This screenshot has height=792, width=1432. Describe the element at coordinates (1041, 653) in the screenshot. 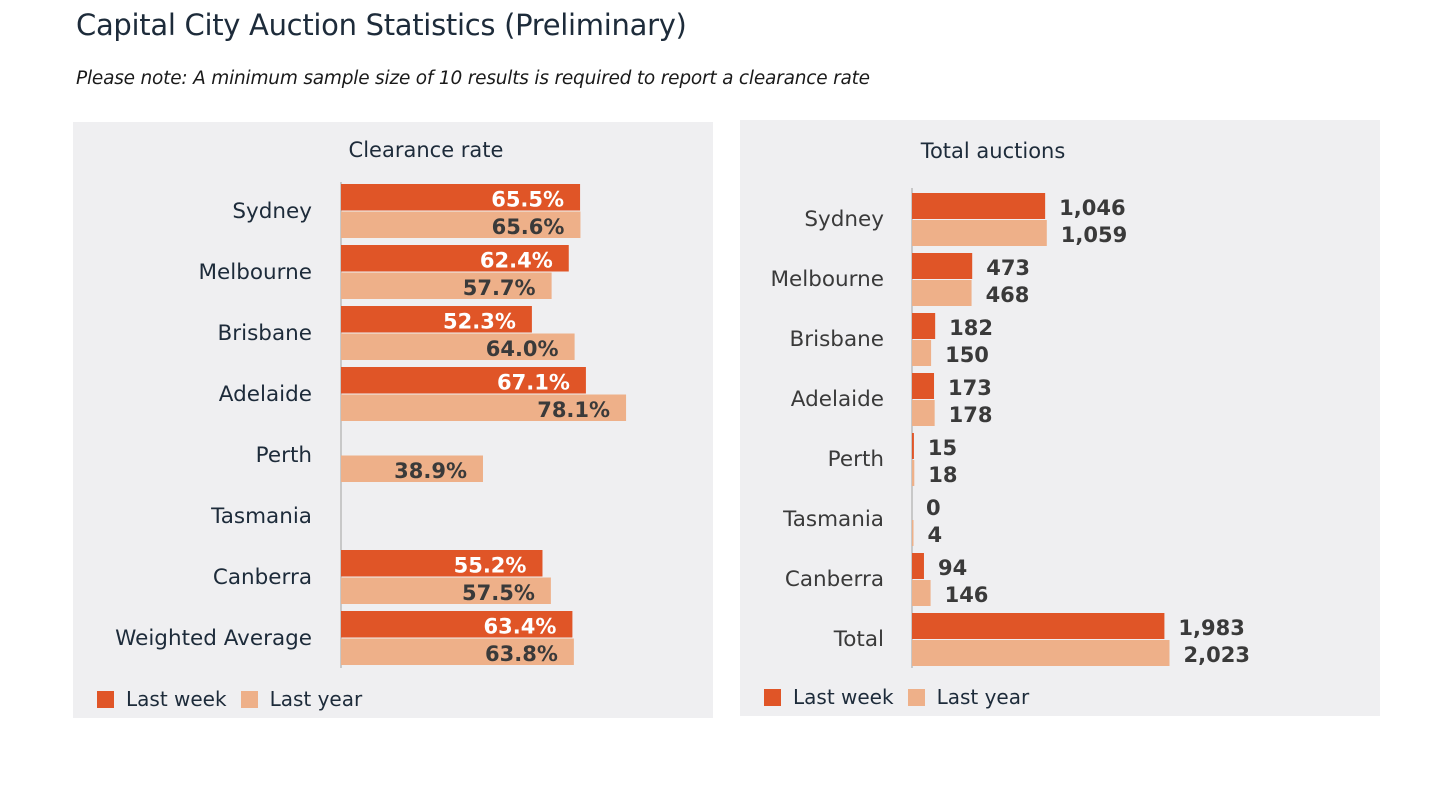

I see `bar-last-year-total` at that location.